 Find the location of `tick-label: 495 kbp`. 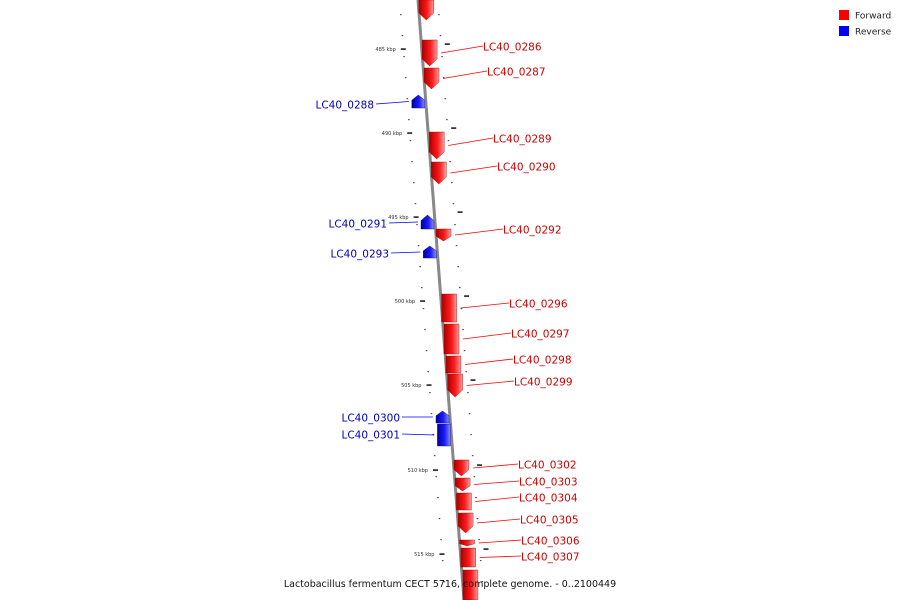

tick-label: 495 kbp is located at coordinates (398, 218).